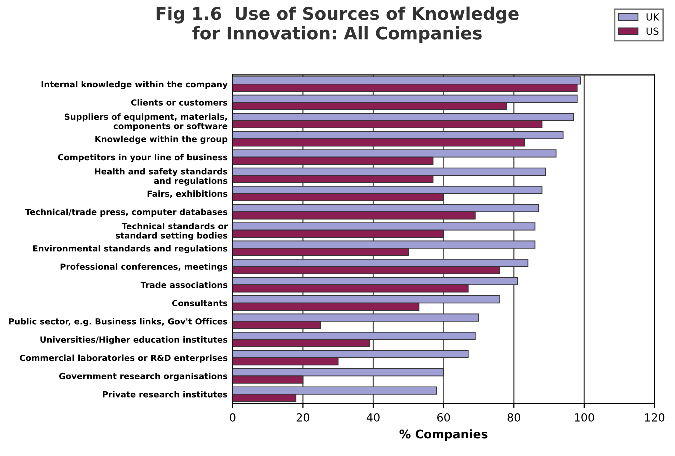 Image resolution: width=675 pixels, height=456 pixels. What do you see at coordinates (653, 17) in the screenshot?
I see `legend-label: UK` at bounding box center [653, 17].